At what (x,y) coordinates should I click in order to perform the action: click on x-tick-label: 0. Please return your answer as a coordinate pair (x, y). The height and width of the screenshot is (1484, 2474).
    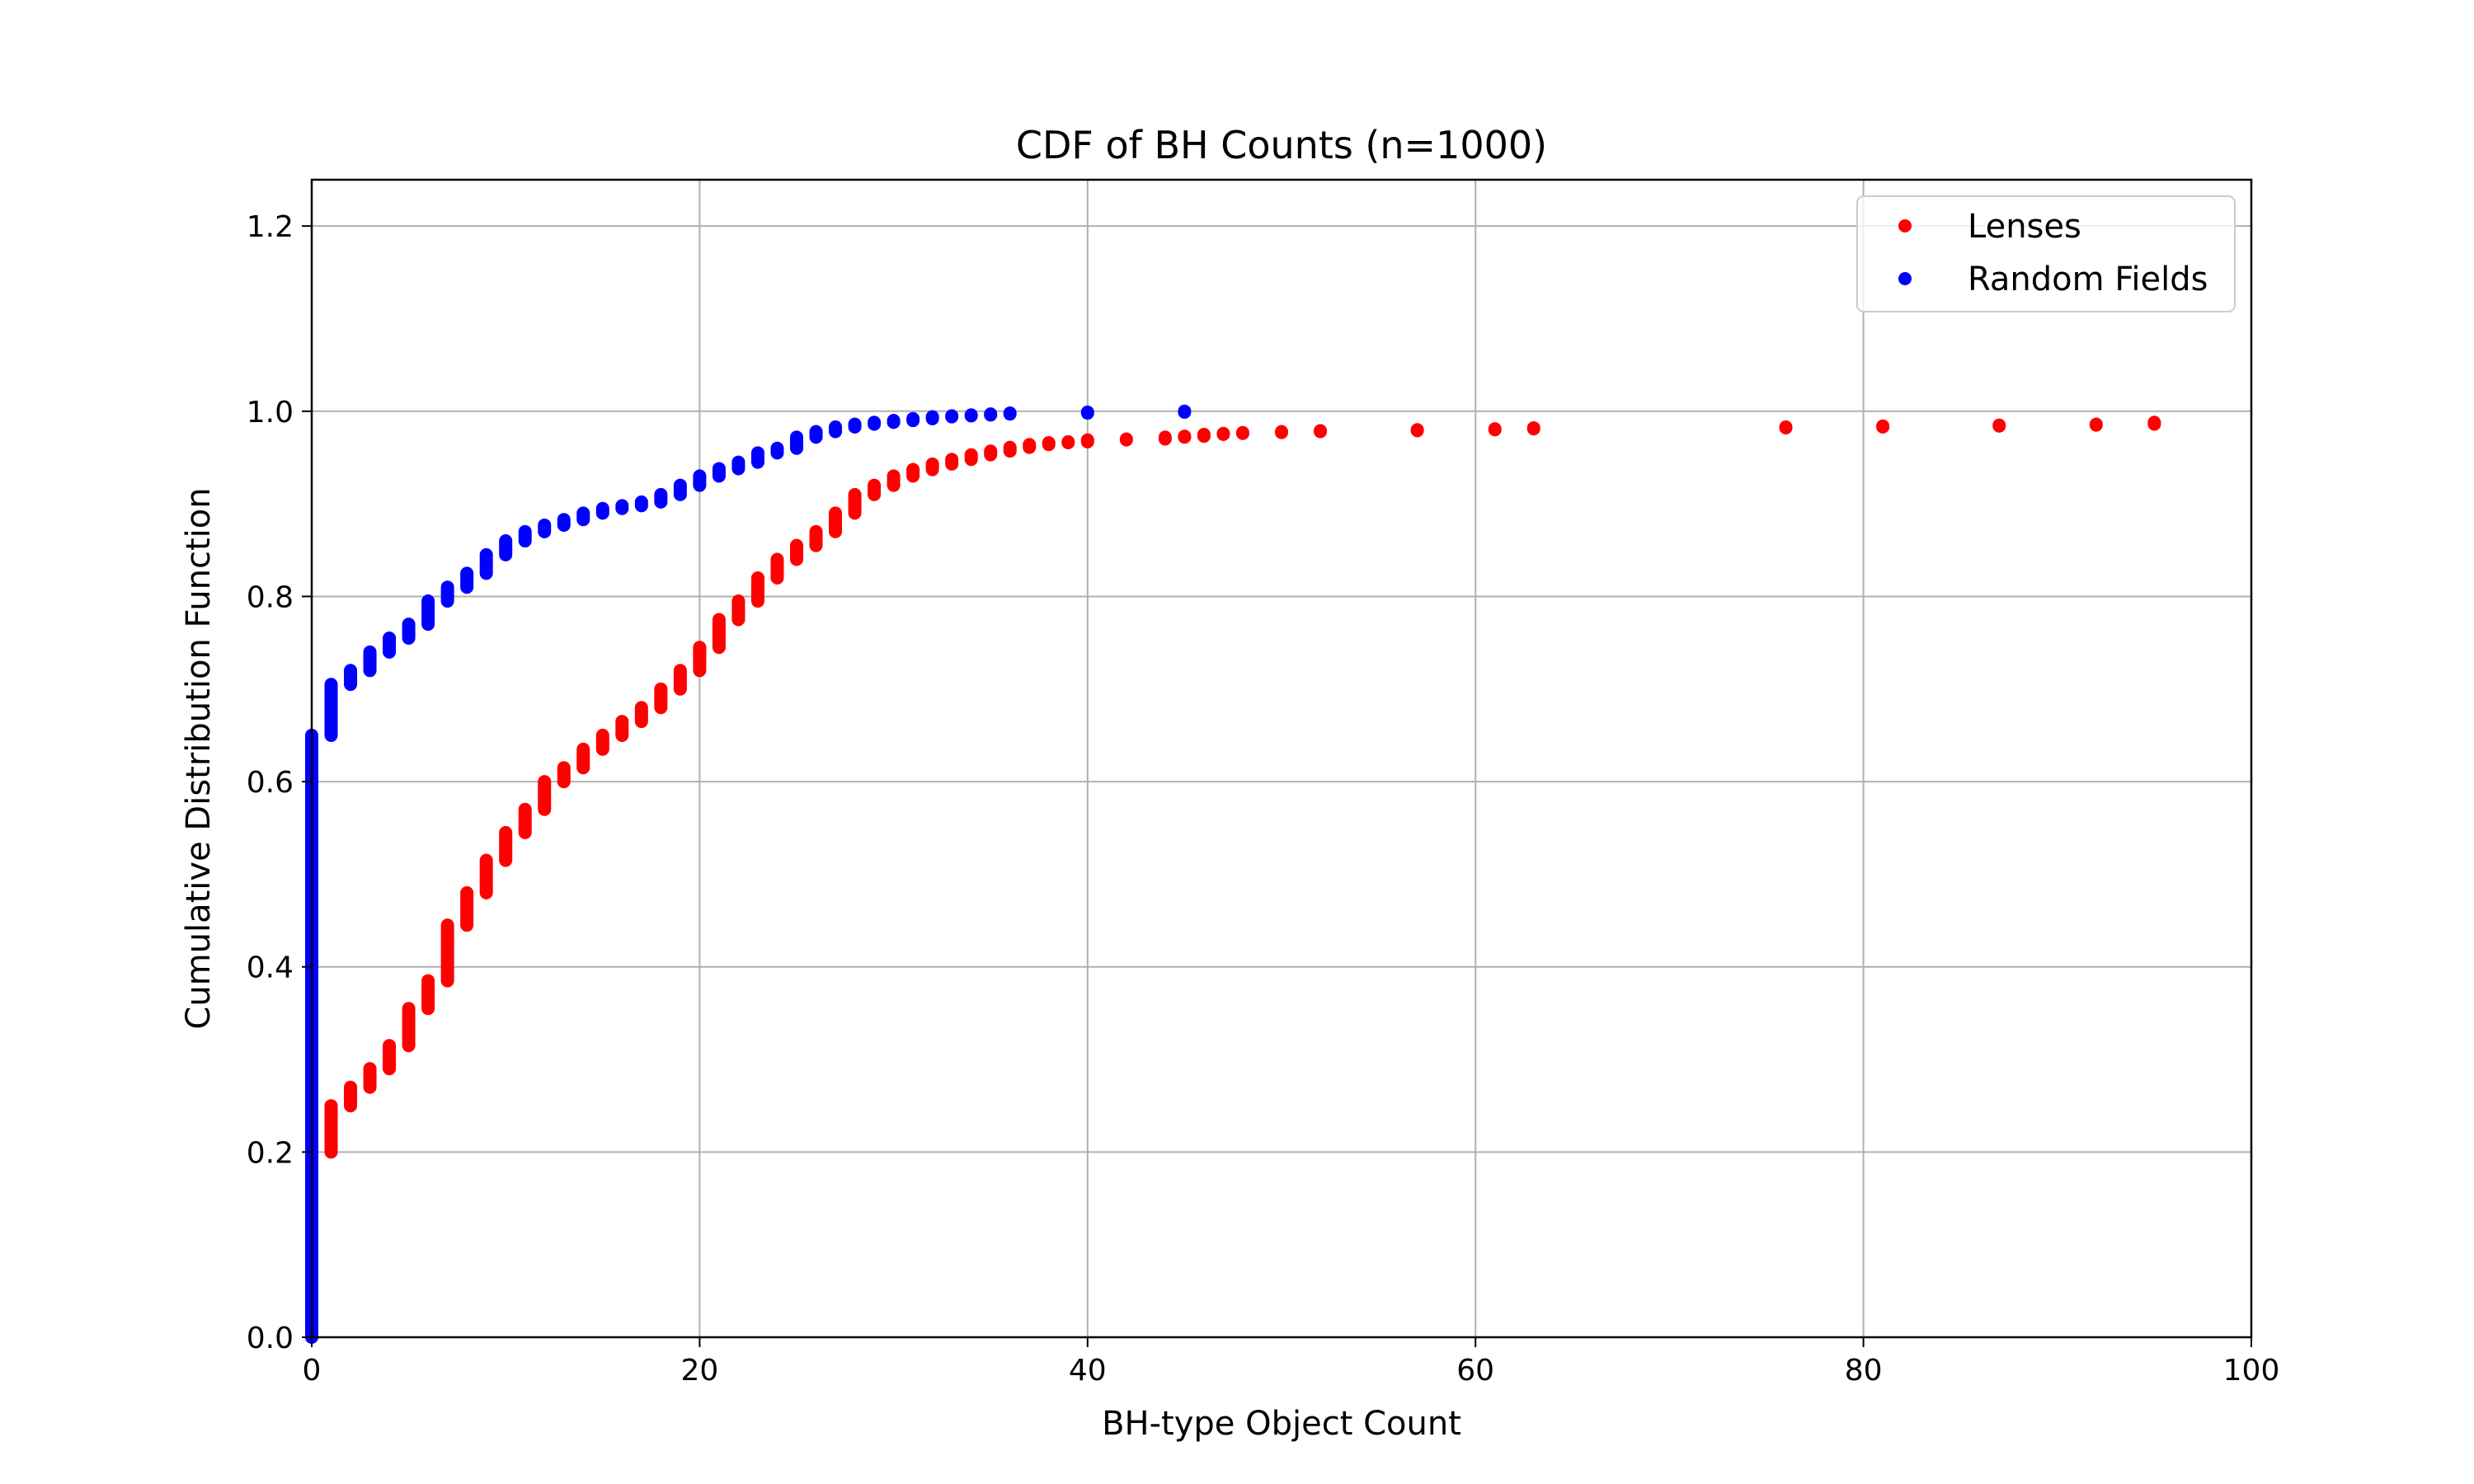
    Looking at the image, I should click on (312, 1371).